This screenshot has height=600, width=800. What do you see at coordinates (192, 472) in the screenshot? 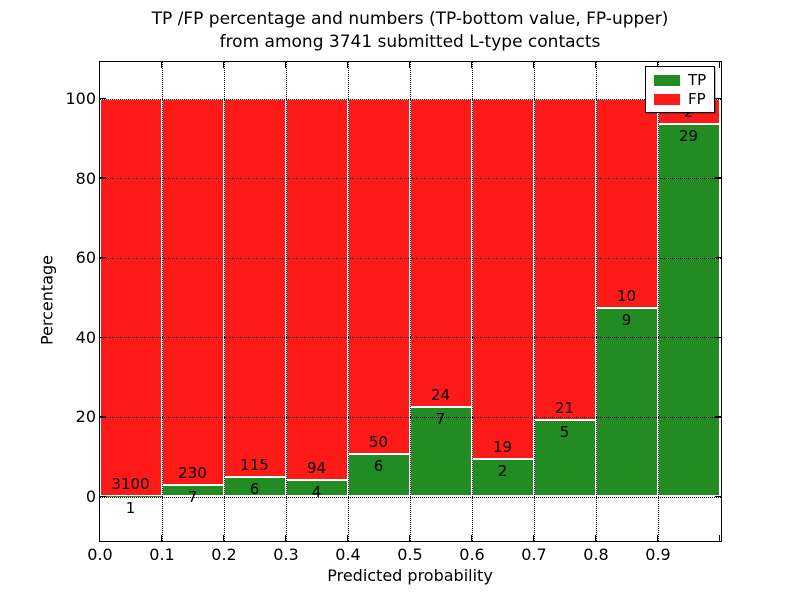
I see `fp-count-label: 230` at bounding box center [192, 472].